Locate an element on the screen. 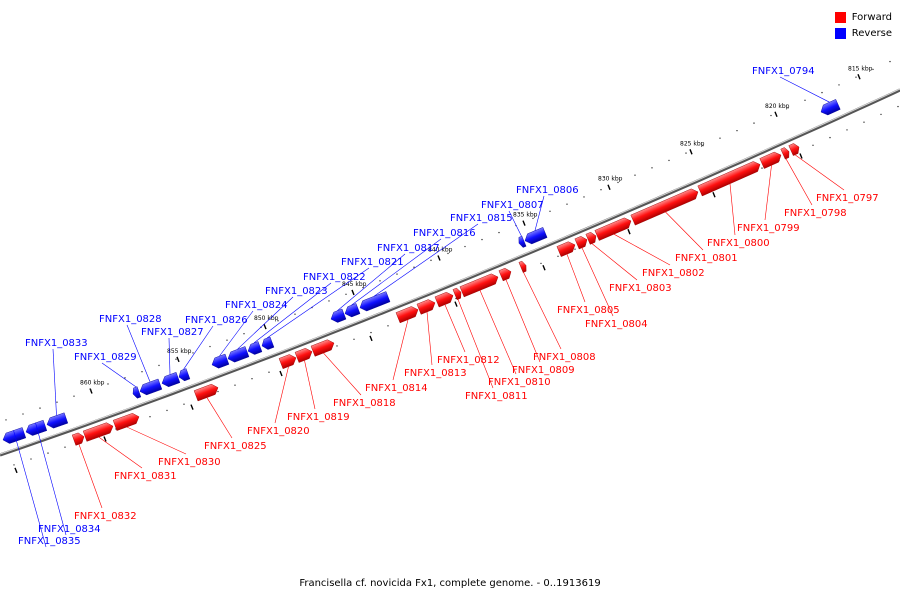 The image size is (900, 600). gene-label-FNFX1_0831: FNFX1_0831 is located at coordinates (145, 476).